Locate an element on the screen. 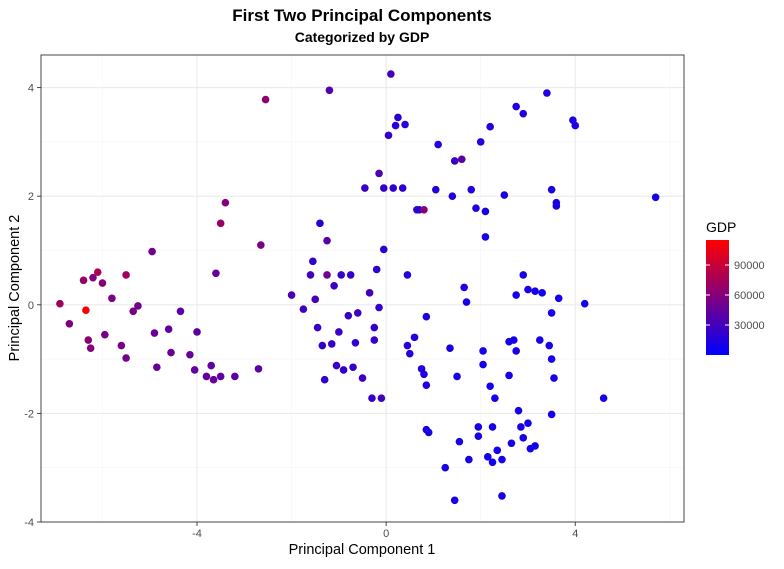  x-axis-ticks: -4 0 4 is located at coordinates (385, 531).